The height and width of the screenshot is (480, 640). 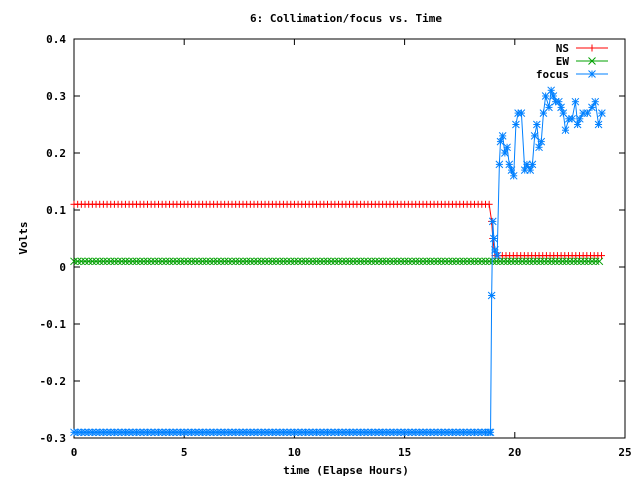 What do you see at coordinates (404, 452) in the screenshot?
I see `x-tick-label: 15` at bounding box center [404, 452].